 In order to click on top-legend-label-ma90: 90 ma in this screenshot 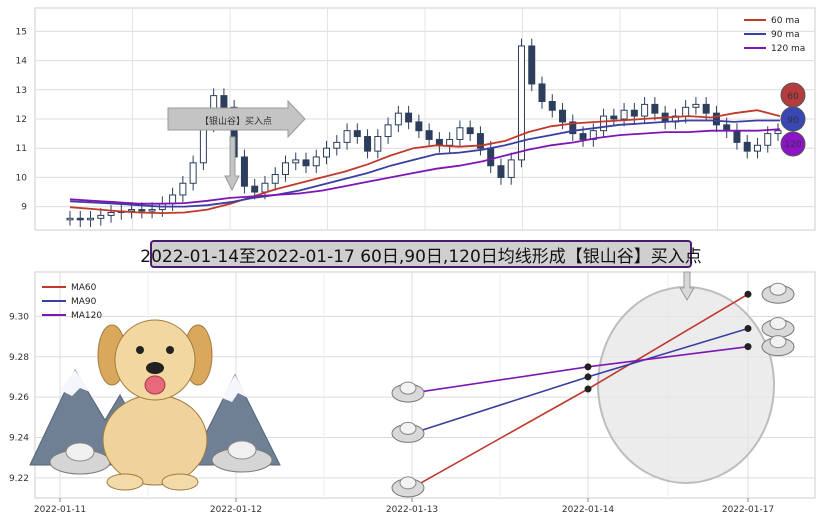, I will do `click(785, 35)`.